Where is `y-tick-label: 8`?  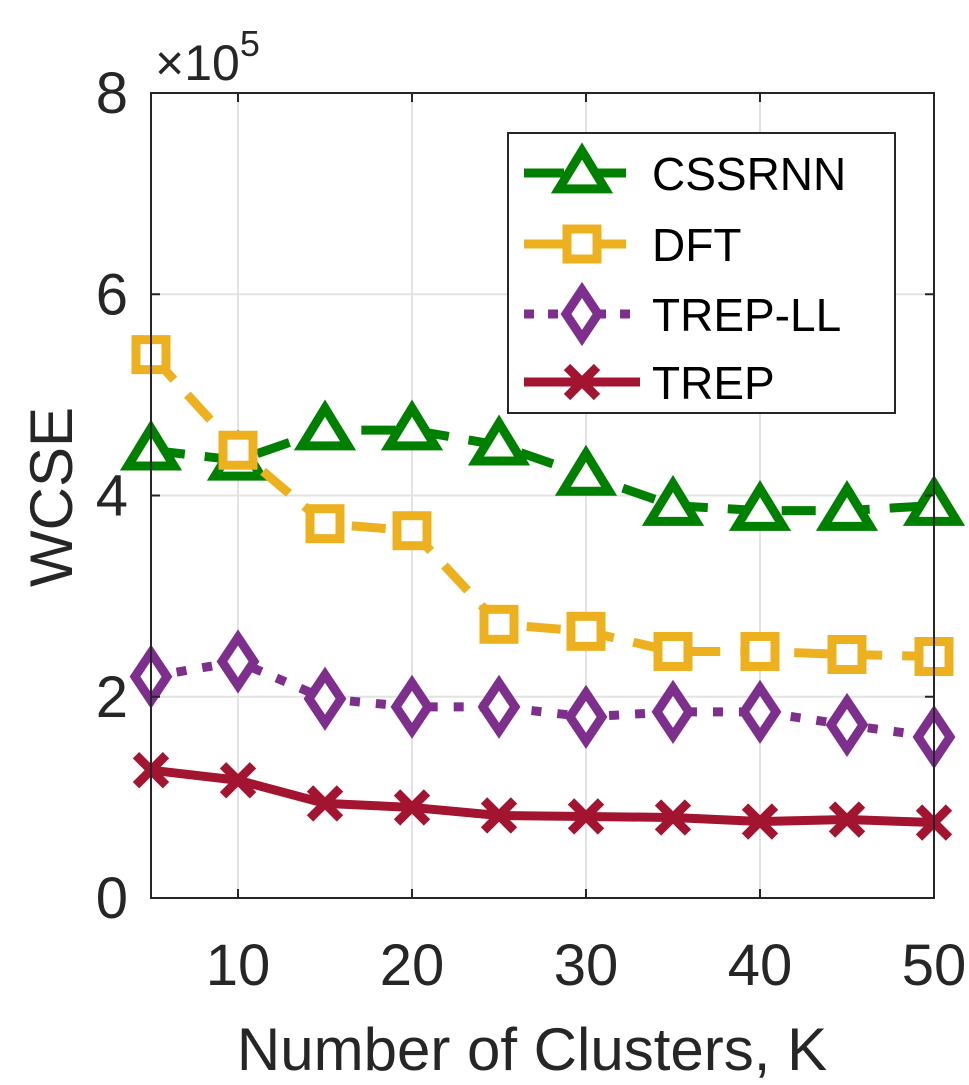 y-tick-label: 8 is located at coordinates (112, 93).